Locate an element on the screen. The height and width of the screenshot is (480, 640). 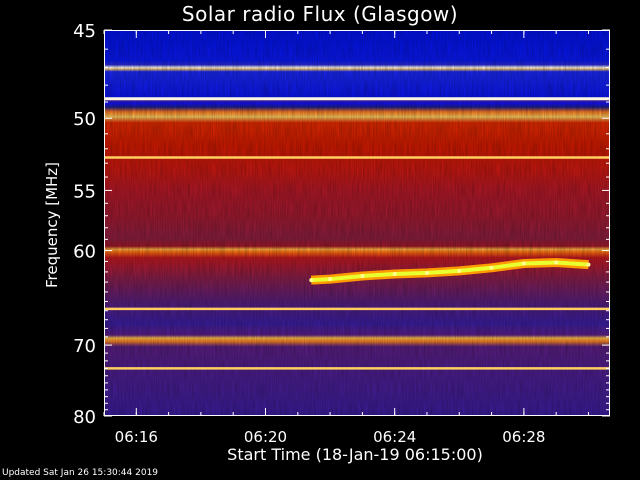
burst-trace is located at coordinates (450, 271).